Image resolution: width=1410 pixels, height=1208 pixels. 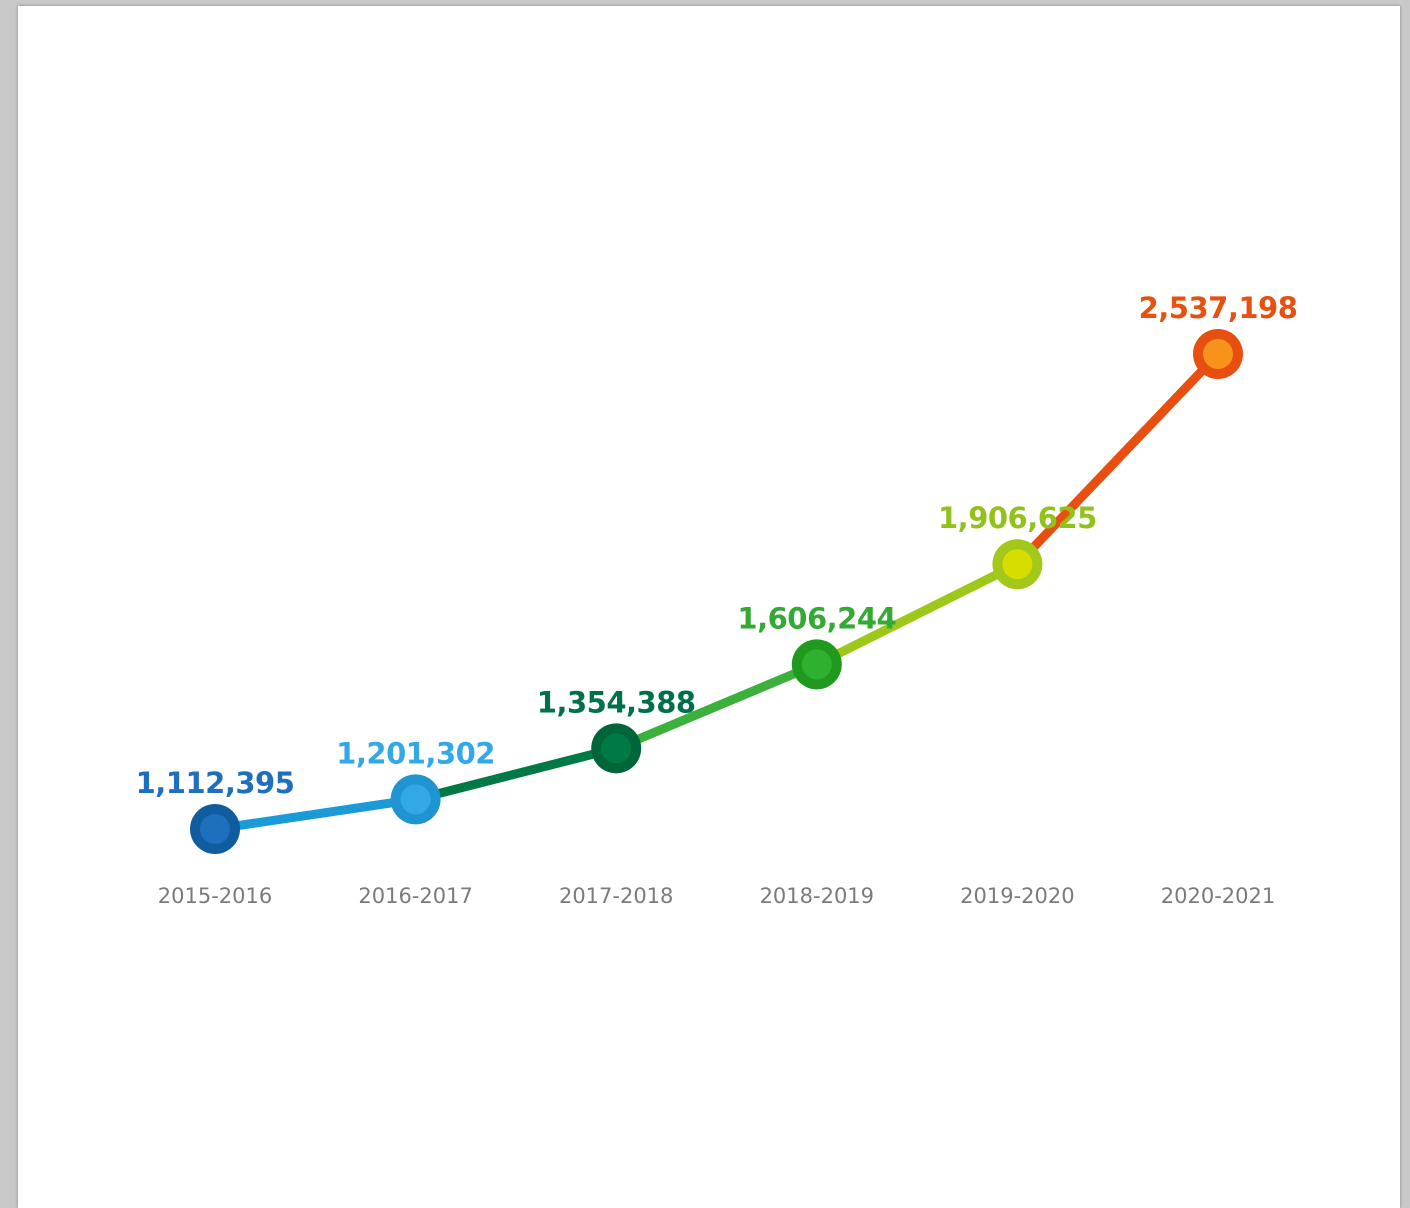 What do you see at coordinates (1218, 896) in the screenshot?
I see `x-tick-label-2020-2021: 2020-2021` at bounding box center [1218, 896].